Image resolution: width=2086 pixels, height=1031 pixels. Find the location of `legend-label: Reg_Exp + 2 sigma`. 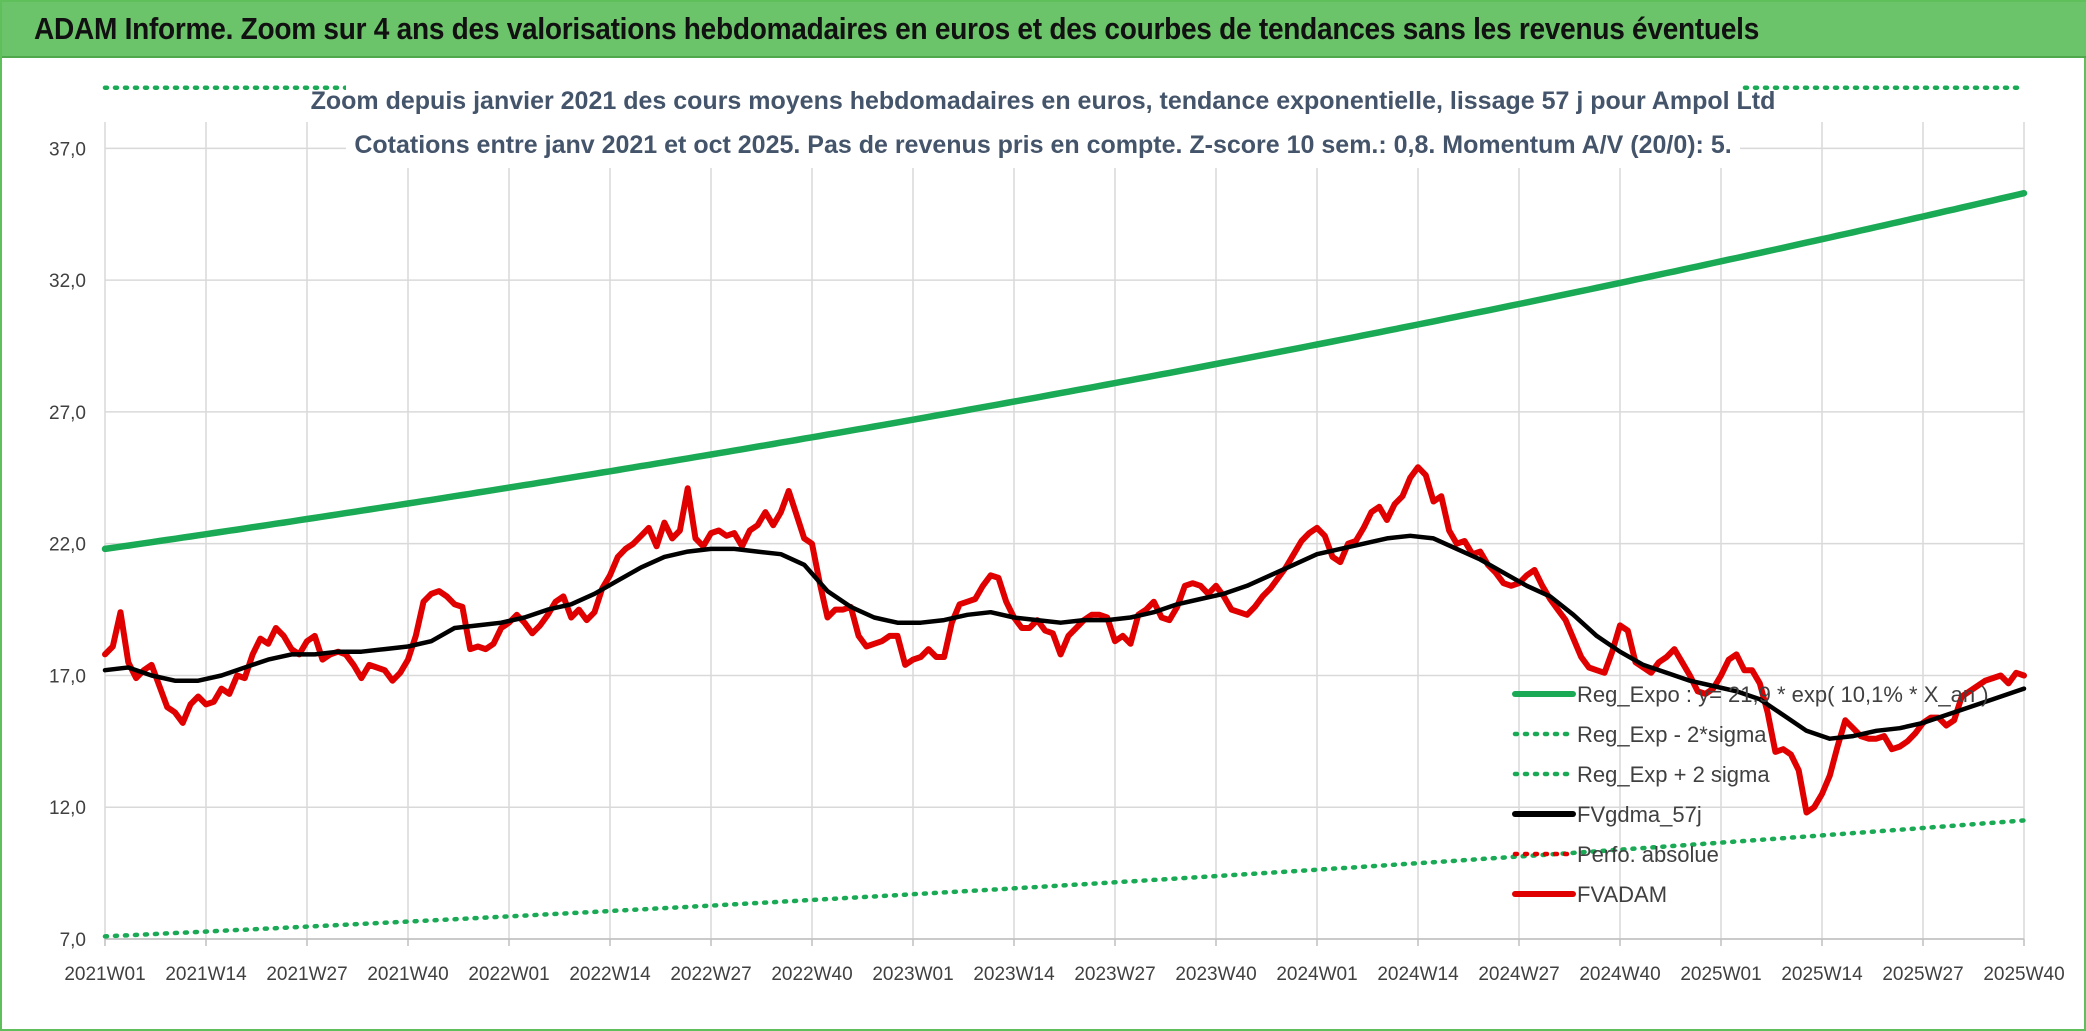

legend-label: Reg_Exp + 2 sigma is located at coordinates (1673, 774).